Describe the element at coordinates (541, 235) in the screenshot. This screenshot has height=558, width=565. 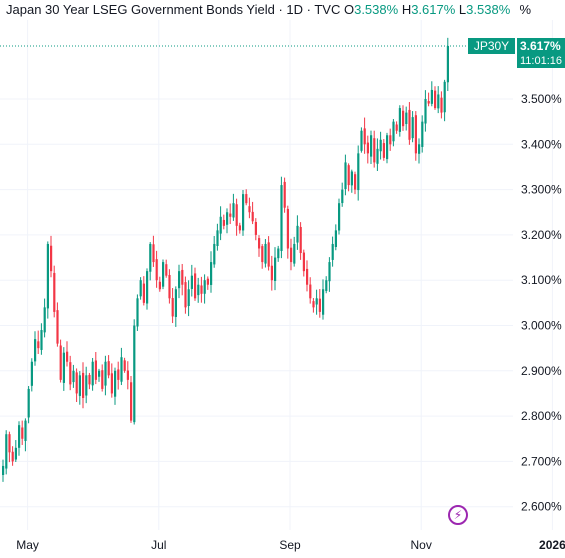
I see `y-tick-label: 3.200%` at that location.